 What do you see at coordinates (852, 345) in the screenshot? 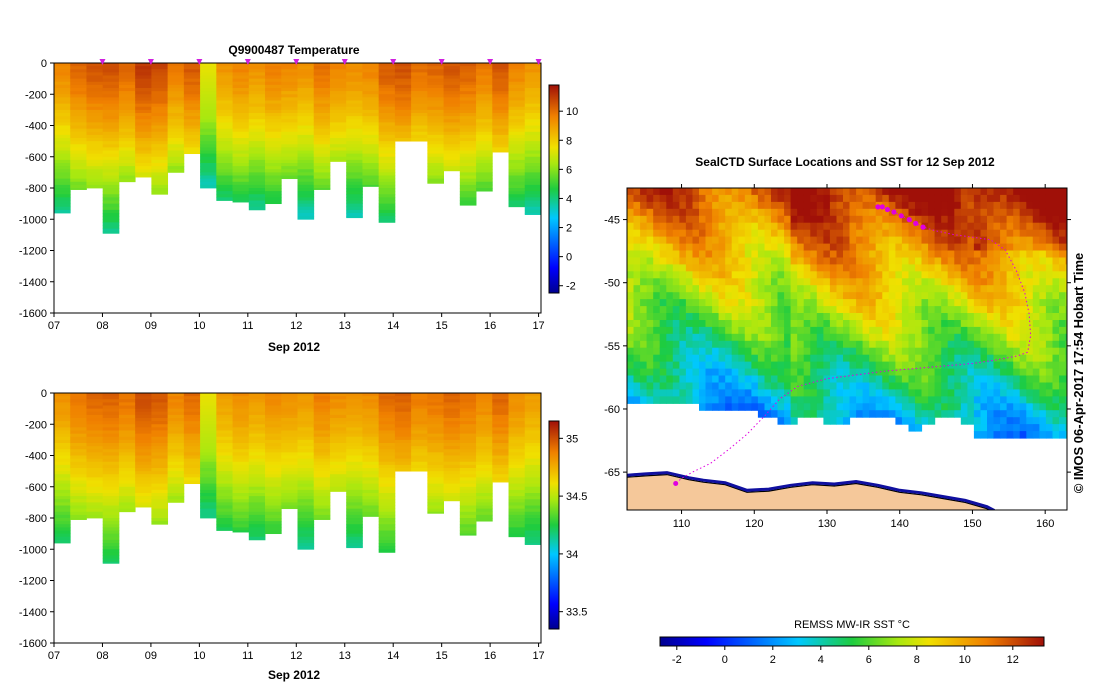
I see `seal-track` at bounding box center [852, 345].